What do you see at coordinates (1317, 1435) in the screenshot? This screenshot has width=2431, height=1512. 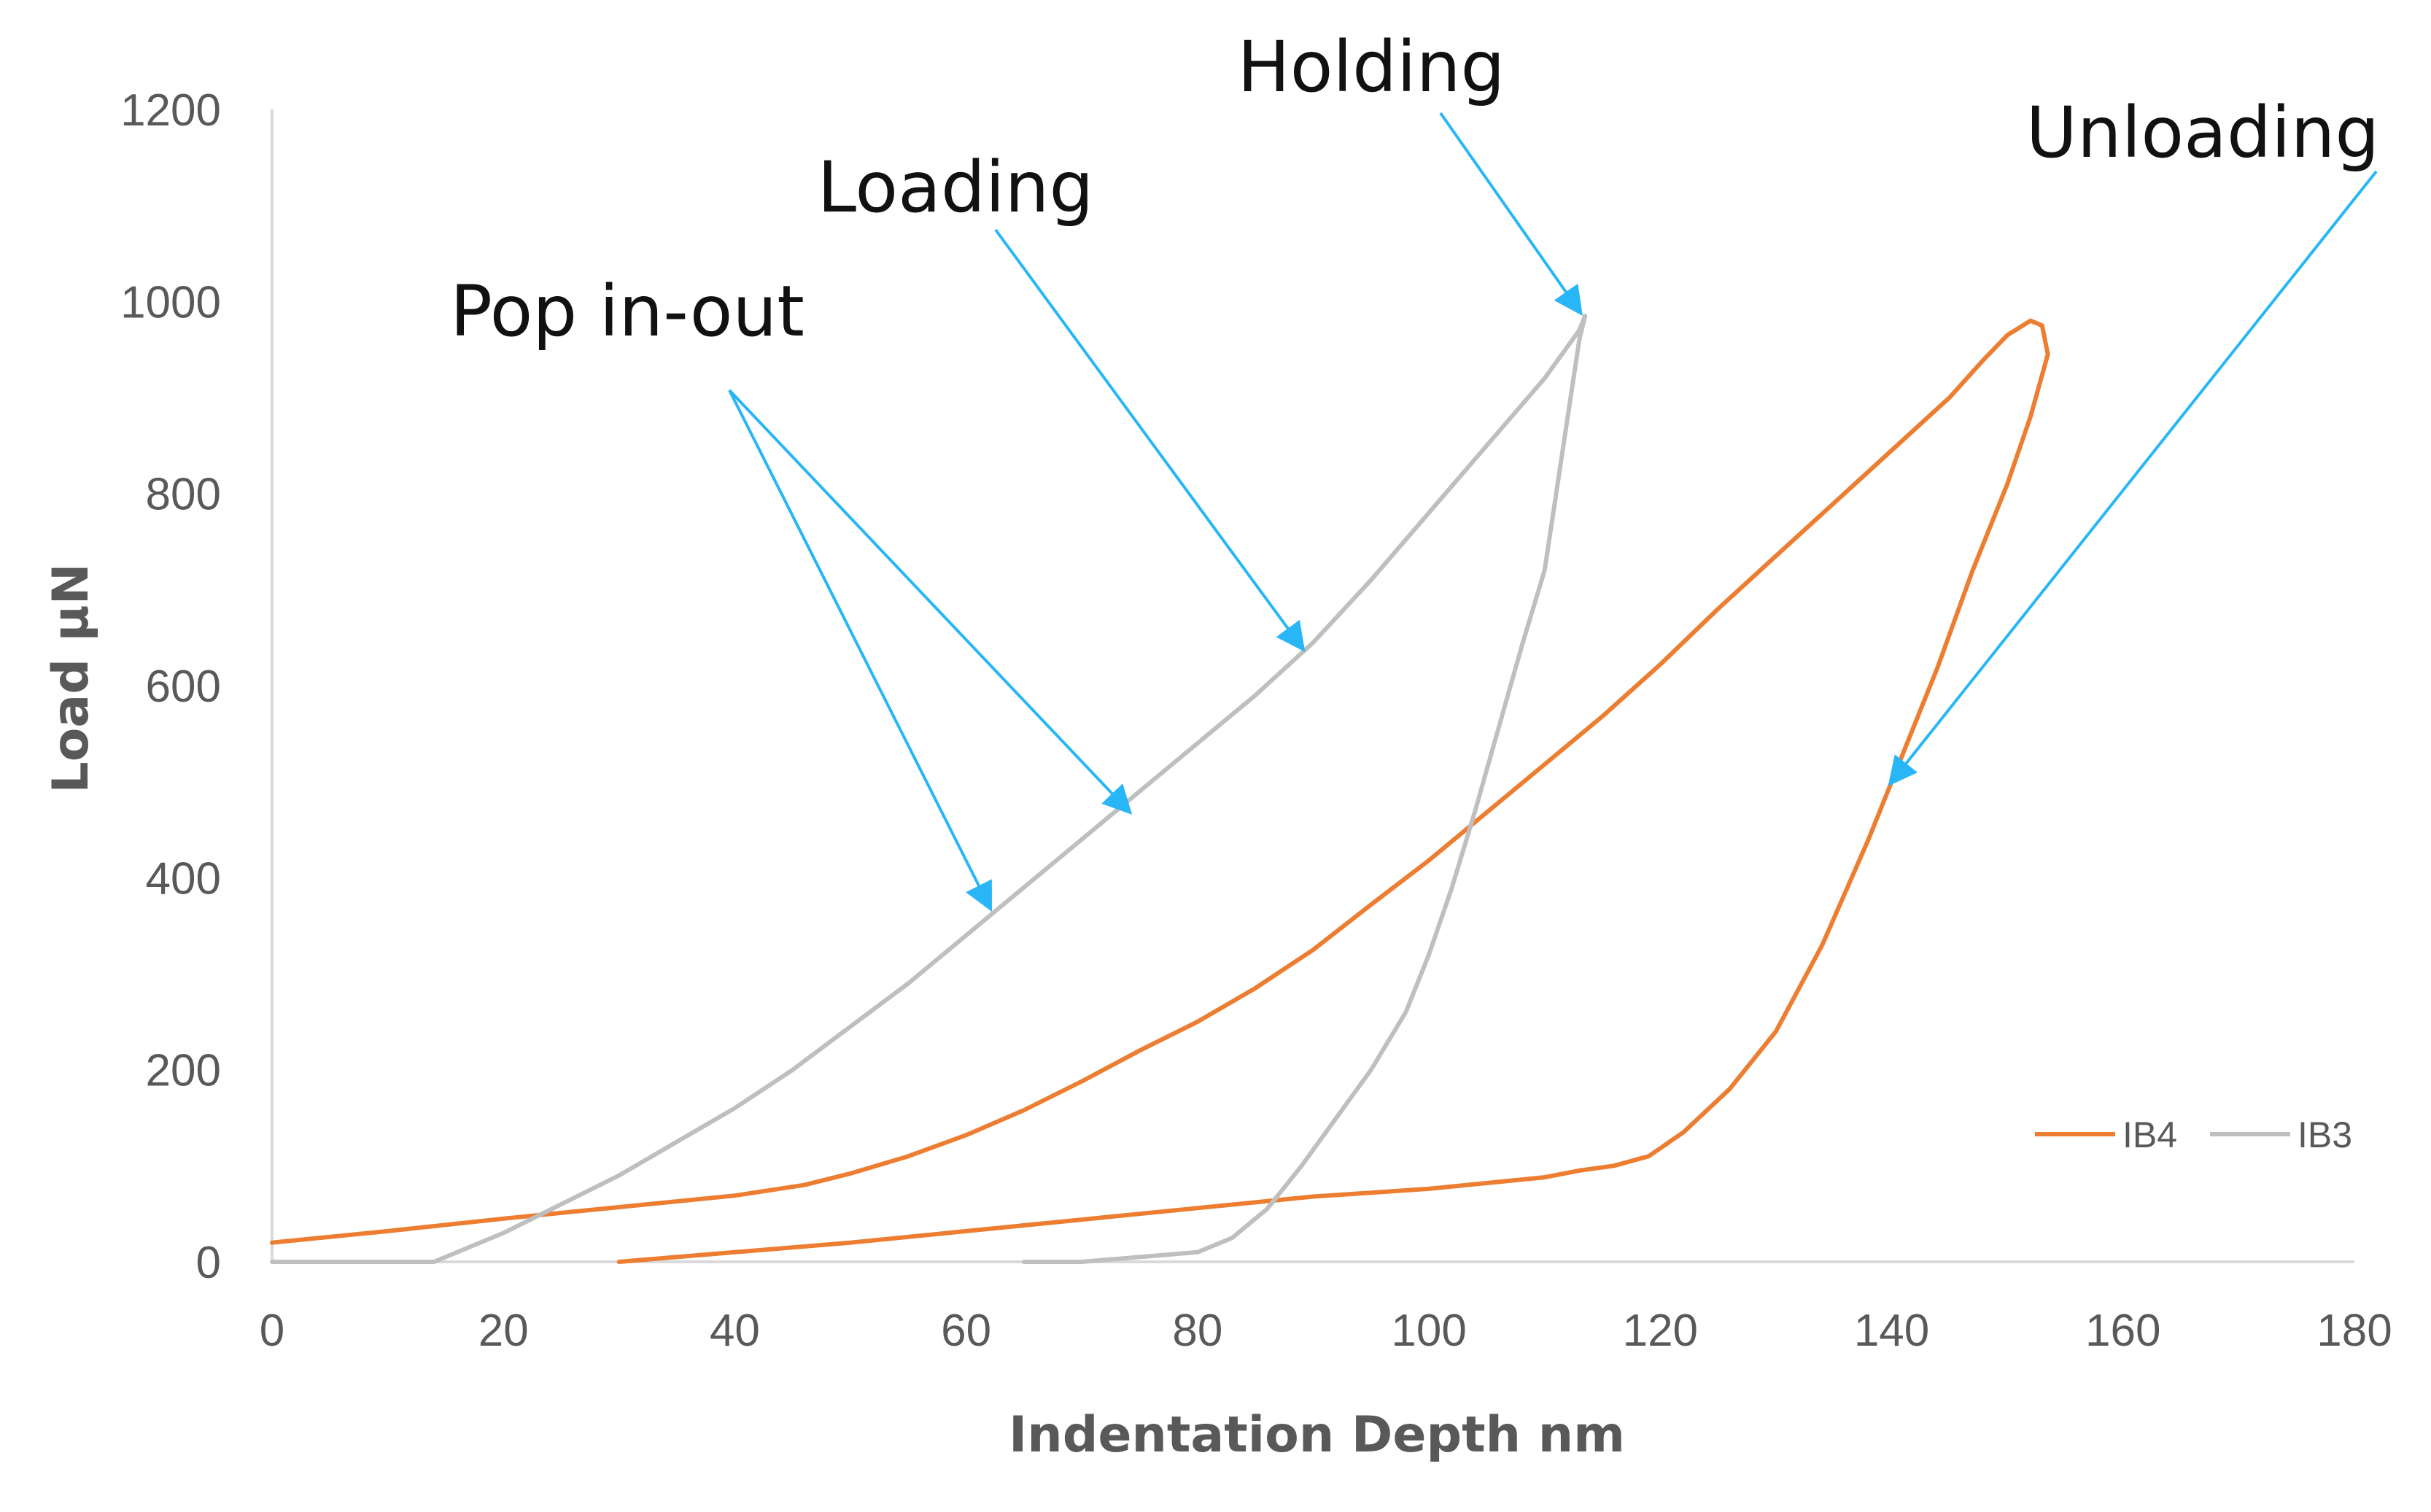 I see `x-axis-title: Indentation Depth nm` at bounding box center [1317, 1435].